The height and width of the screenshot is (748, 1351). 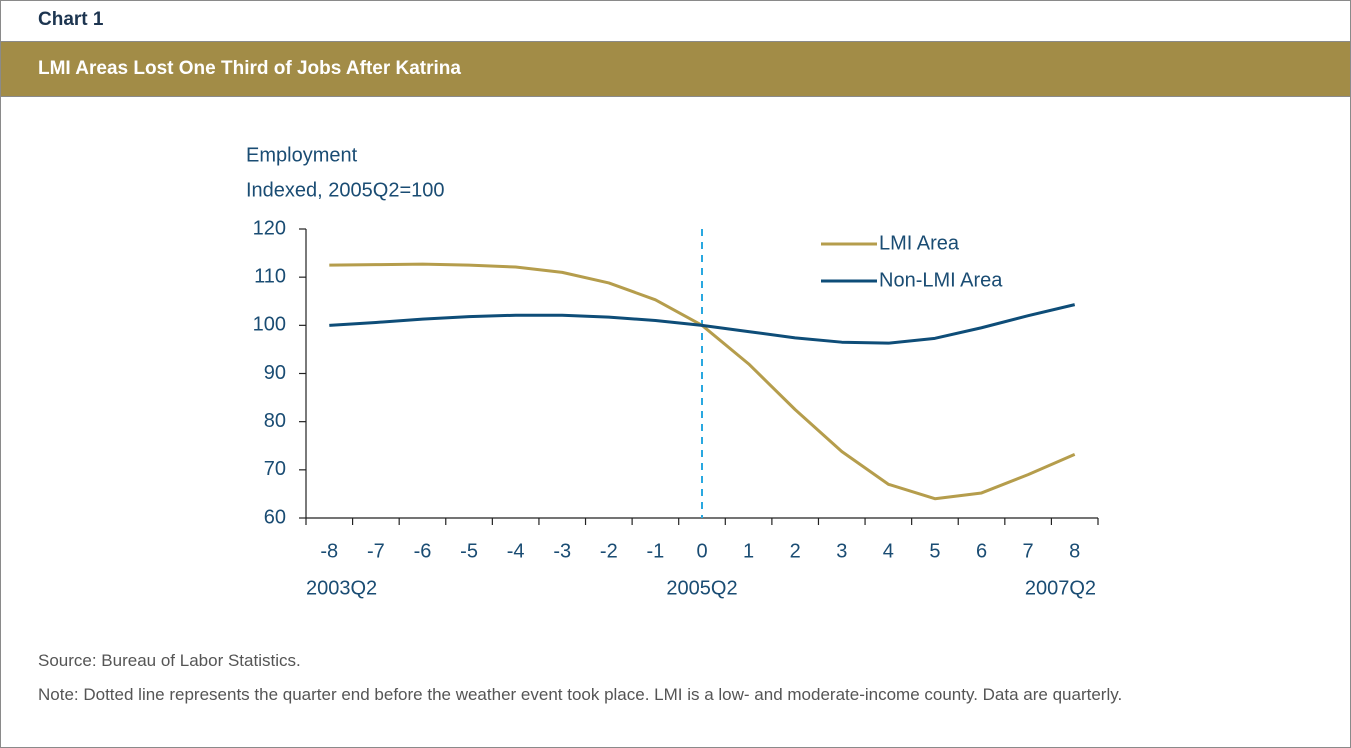 I want to click on x-tick-label: 5, so click(x=934, y=551).